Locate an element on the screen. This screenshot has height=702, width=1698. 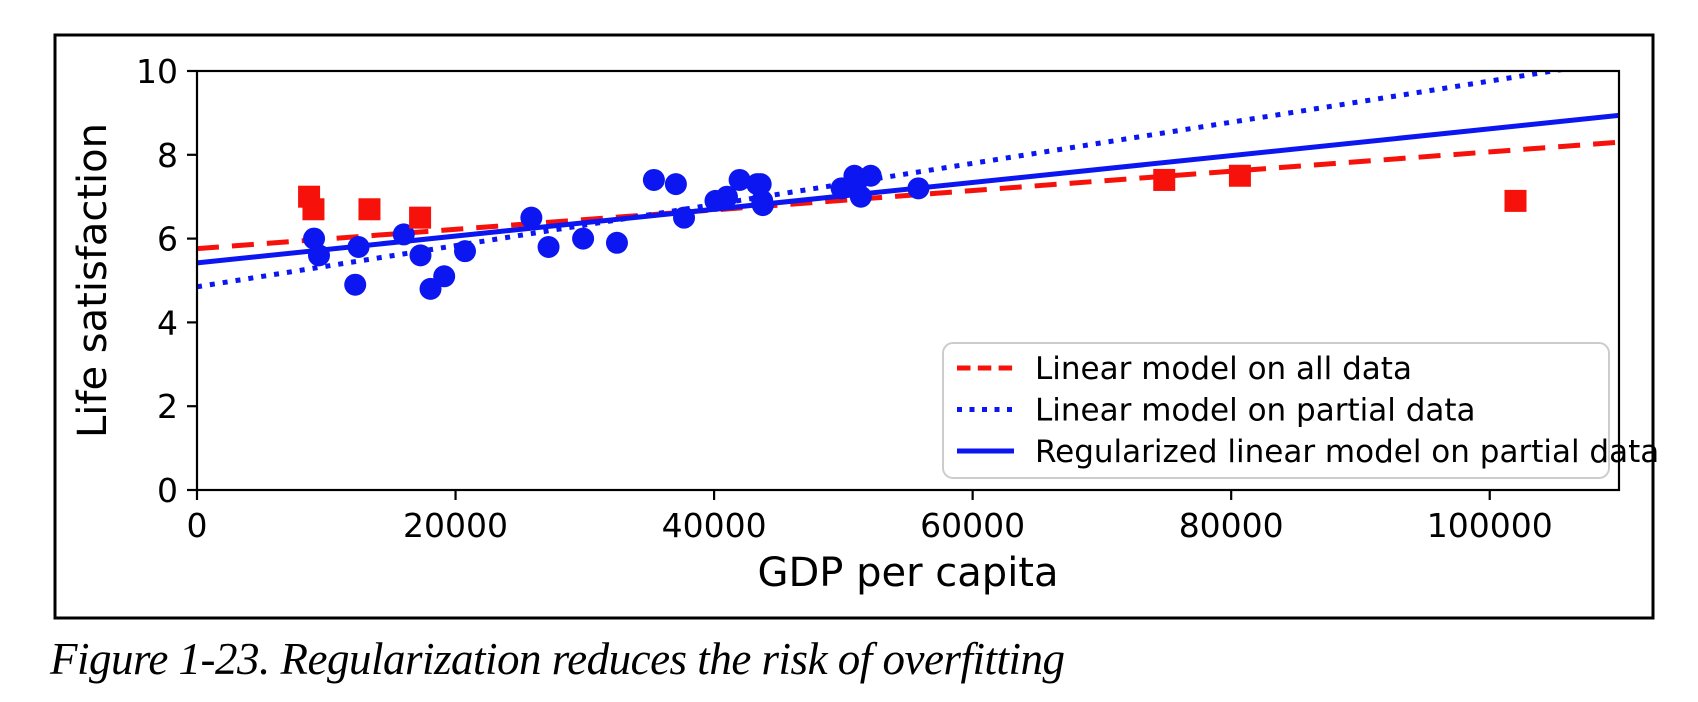
y-tick-label: 2 is located at coordinates (167, 406).